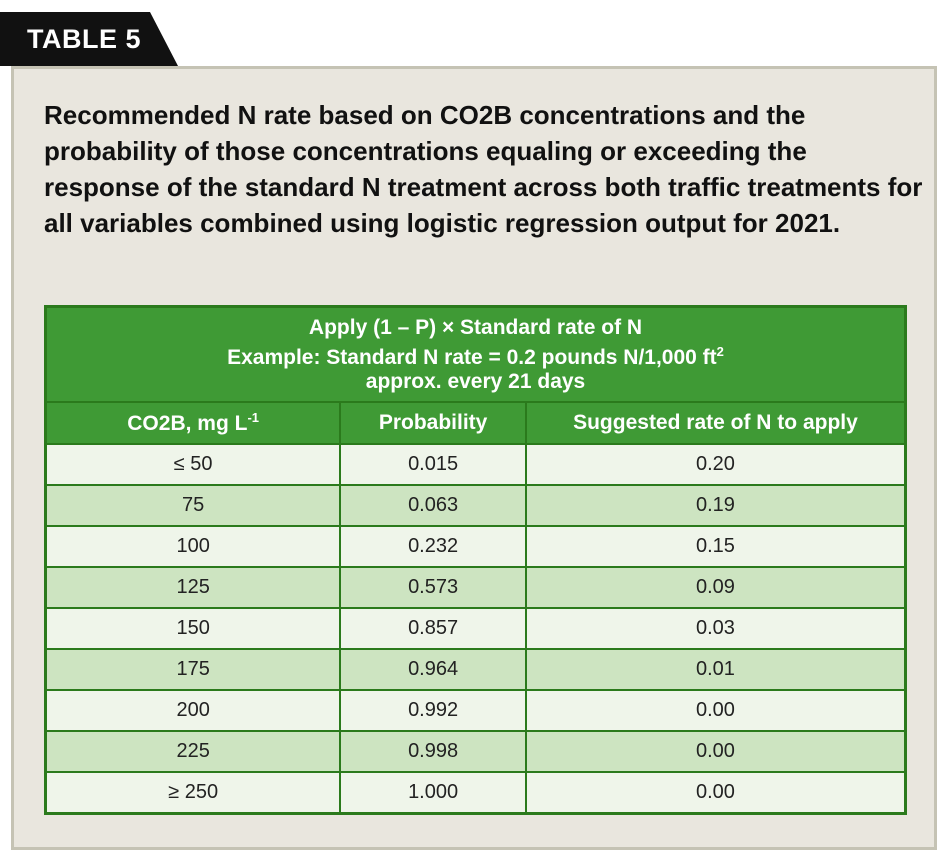  I want to click on table-row: 175 0.964 0.01, so click(475, 669).